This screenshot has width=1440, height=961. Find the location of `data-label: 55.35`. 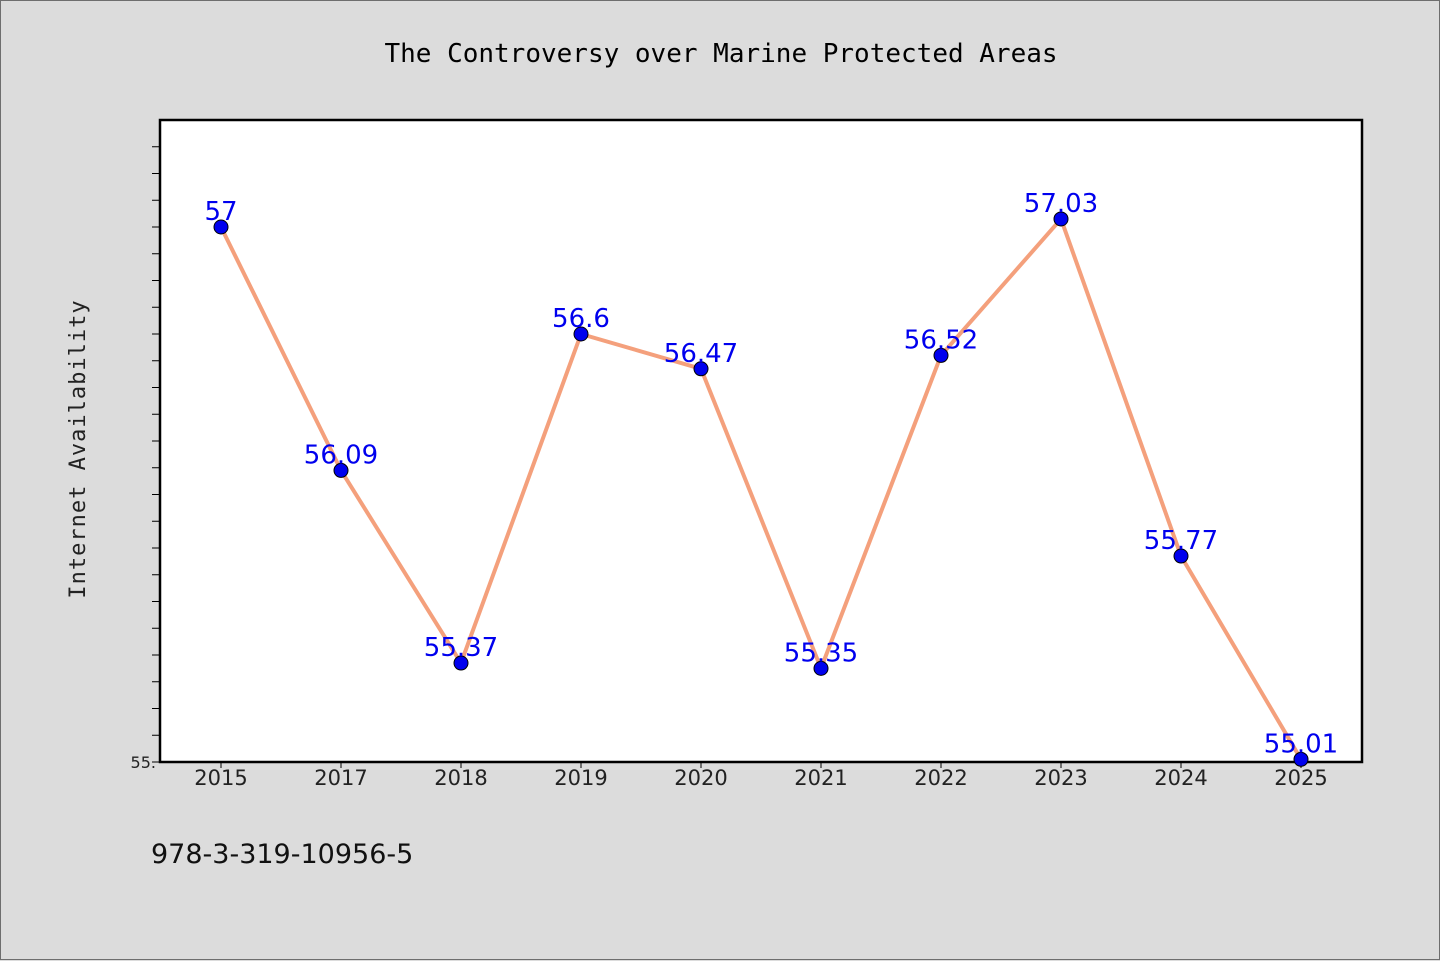

data-label: 55.35 is located at coordinates (821, 653).